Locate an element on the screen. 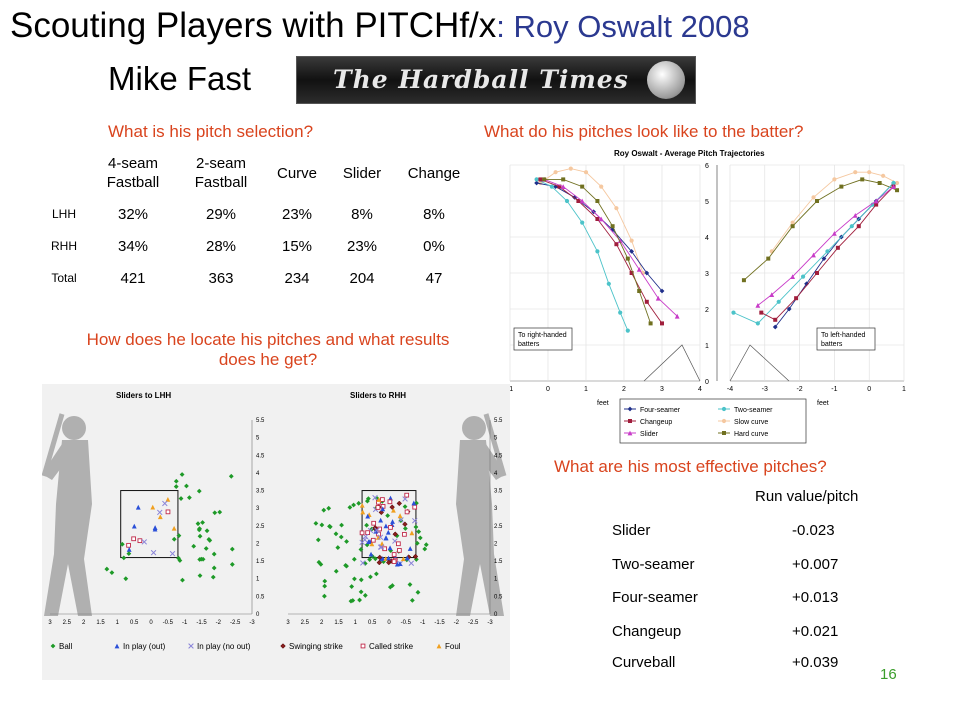  y-tick-label: 1.5 is located at coordinates (260, 562).